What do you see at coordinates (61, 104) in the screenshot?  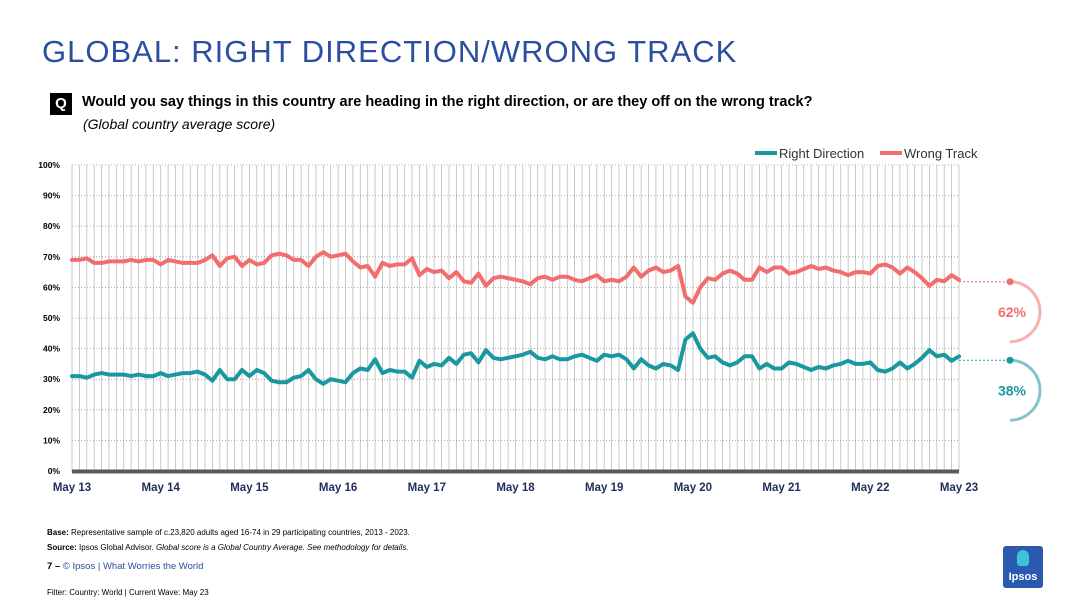 I see `question-badge: Q` at bounding box center [61, 104].